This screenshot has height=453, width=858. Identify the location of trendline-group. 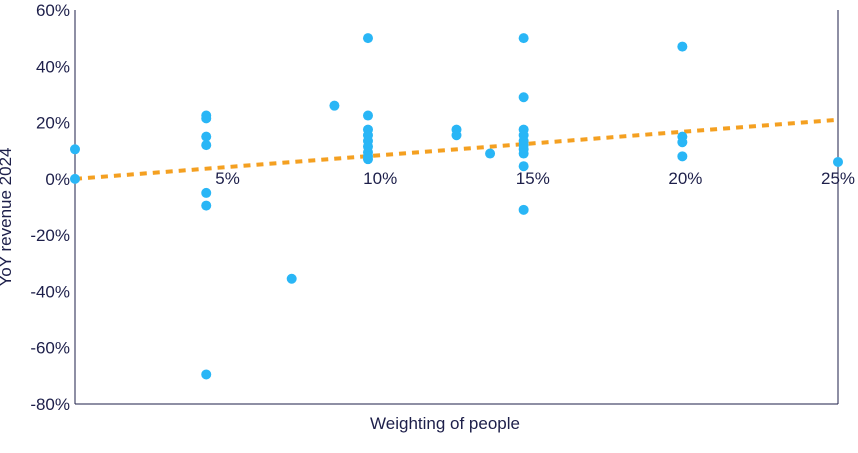
(456, 149).